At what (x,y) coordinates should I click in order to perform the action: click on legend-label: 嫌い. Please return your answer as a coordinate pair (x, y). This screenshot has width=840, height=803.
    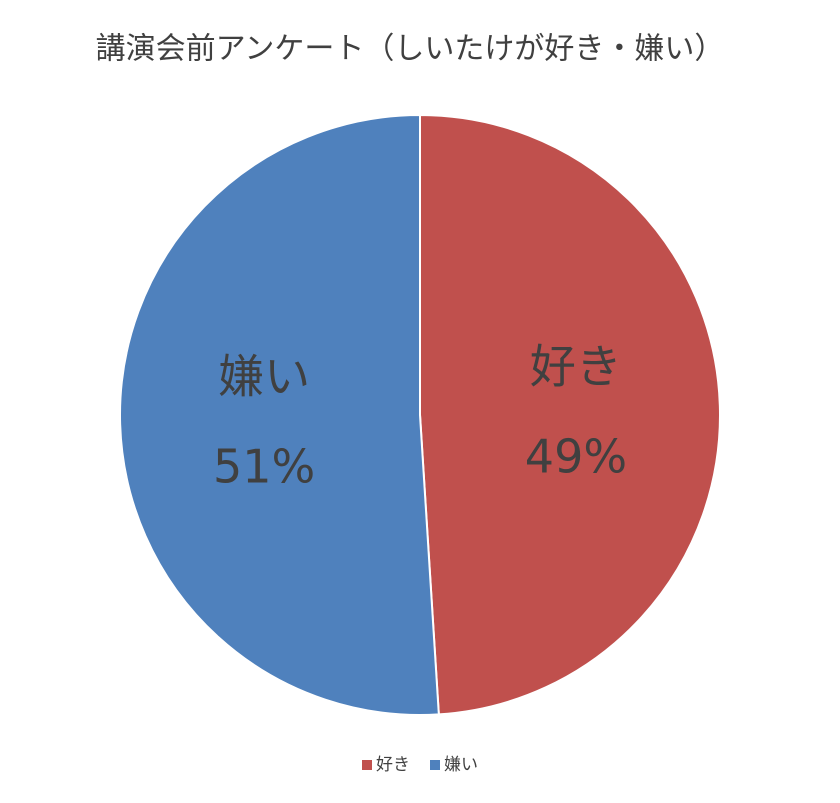
    Looking at the image, I should click on (461, 765).